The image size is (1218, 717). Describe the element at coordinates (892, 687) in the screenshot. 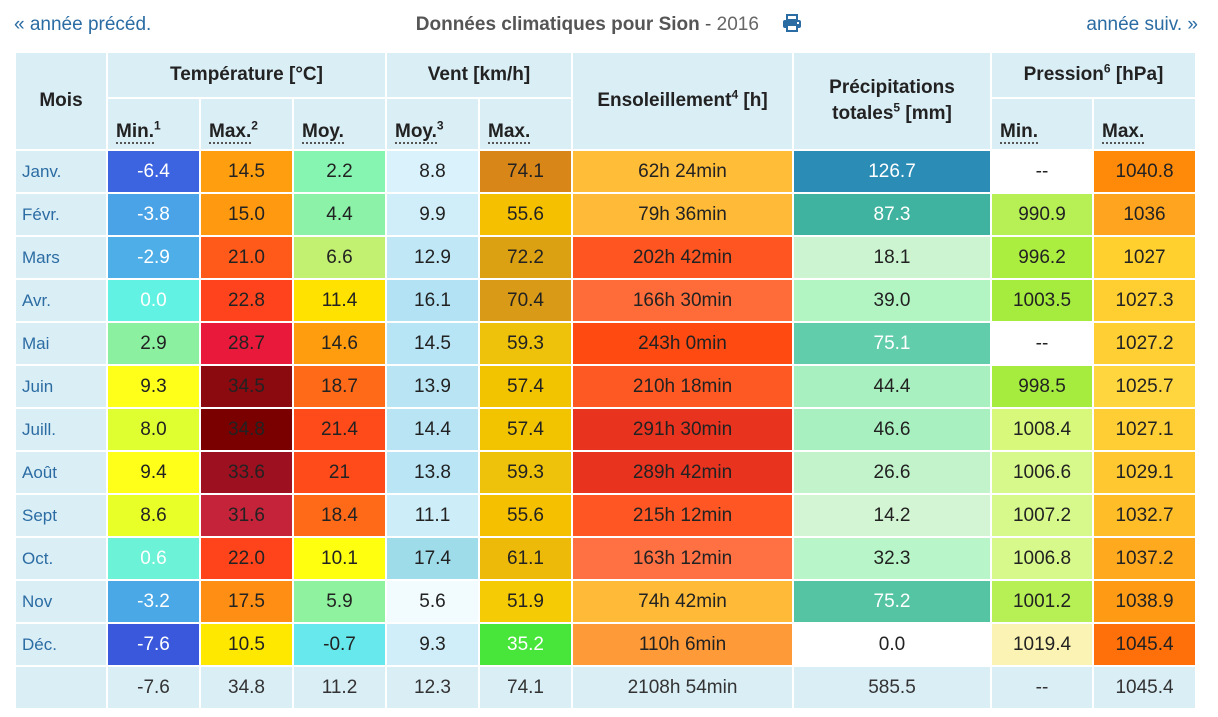

I see `total-precipitation-cell: 585.5` at that location.